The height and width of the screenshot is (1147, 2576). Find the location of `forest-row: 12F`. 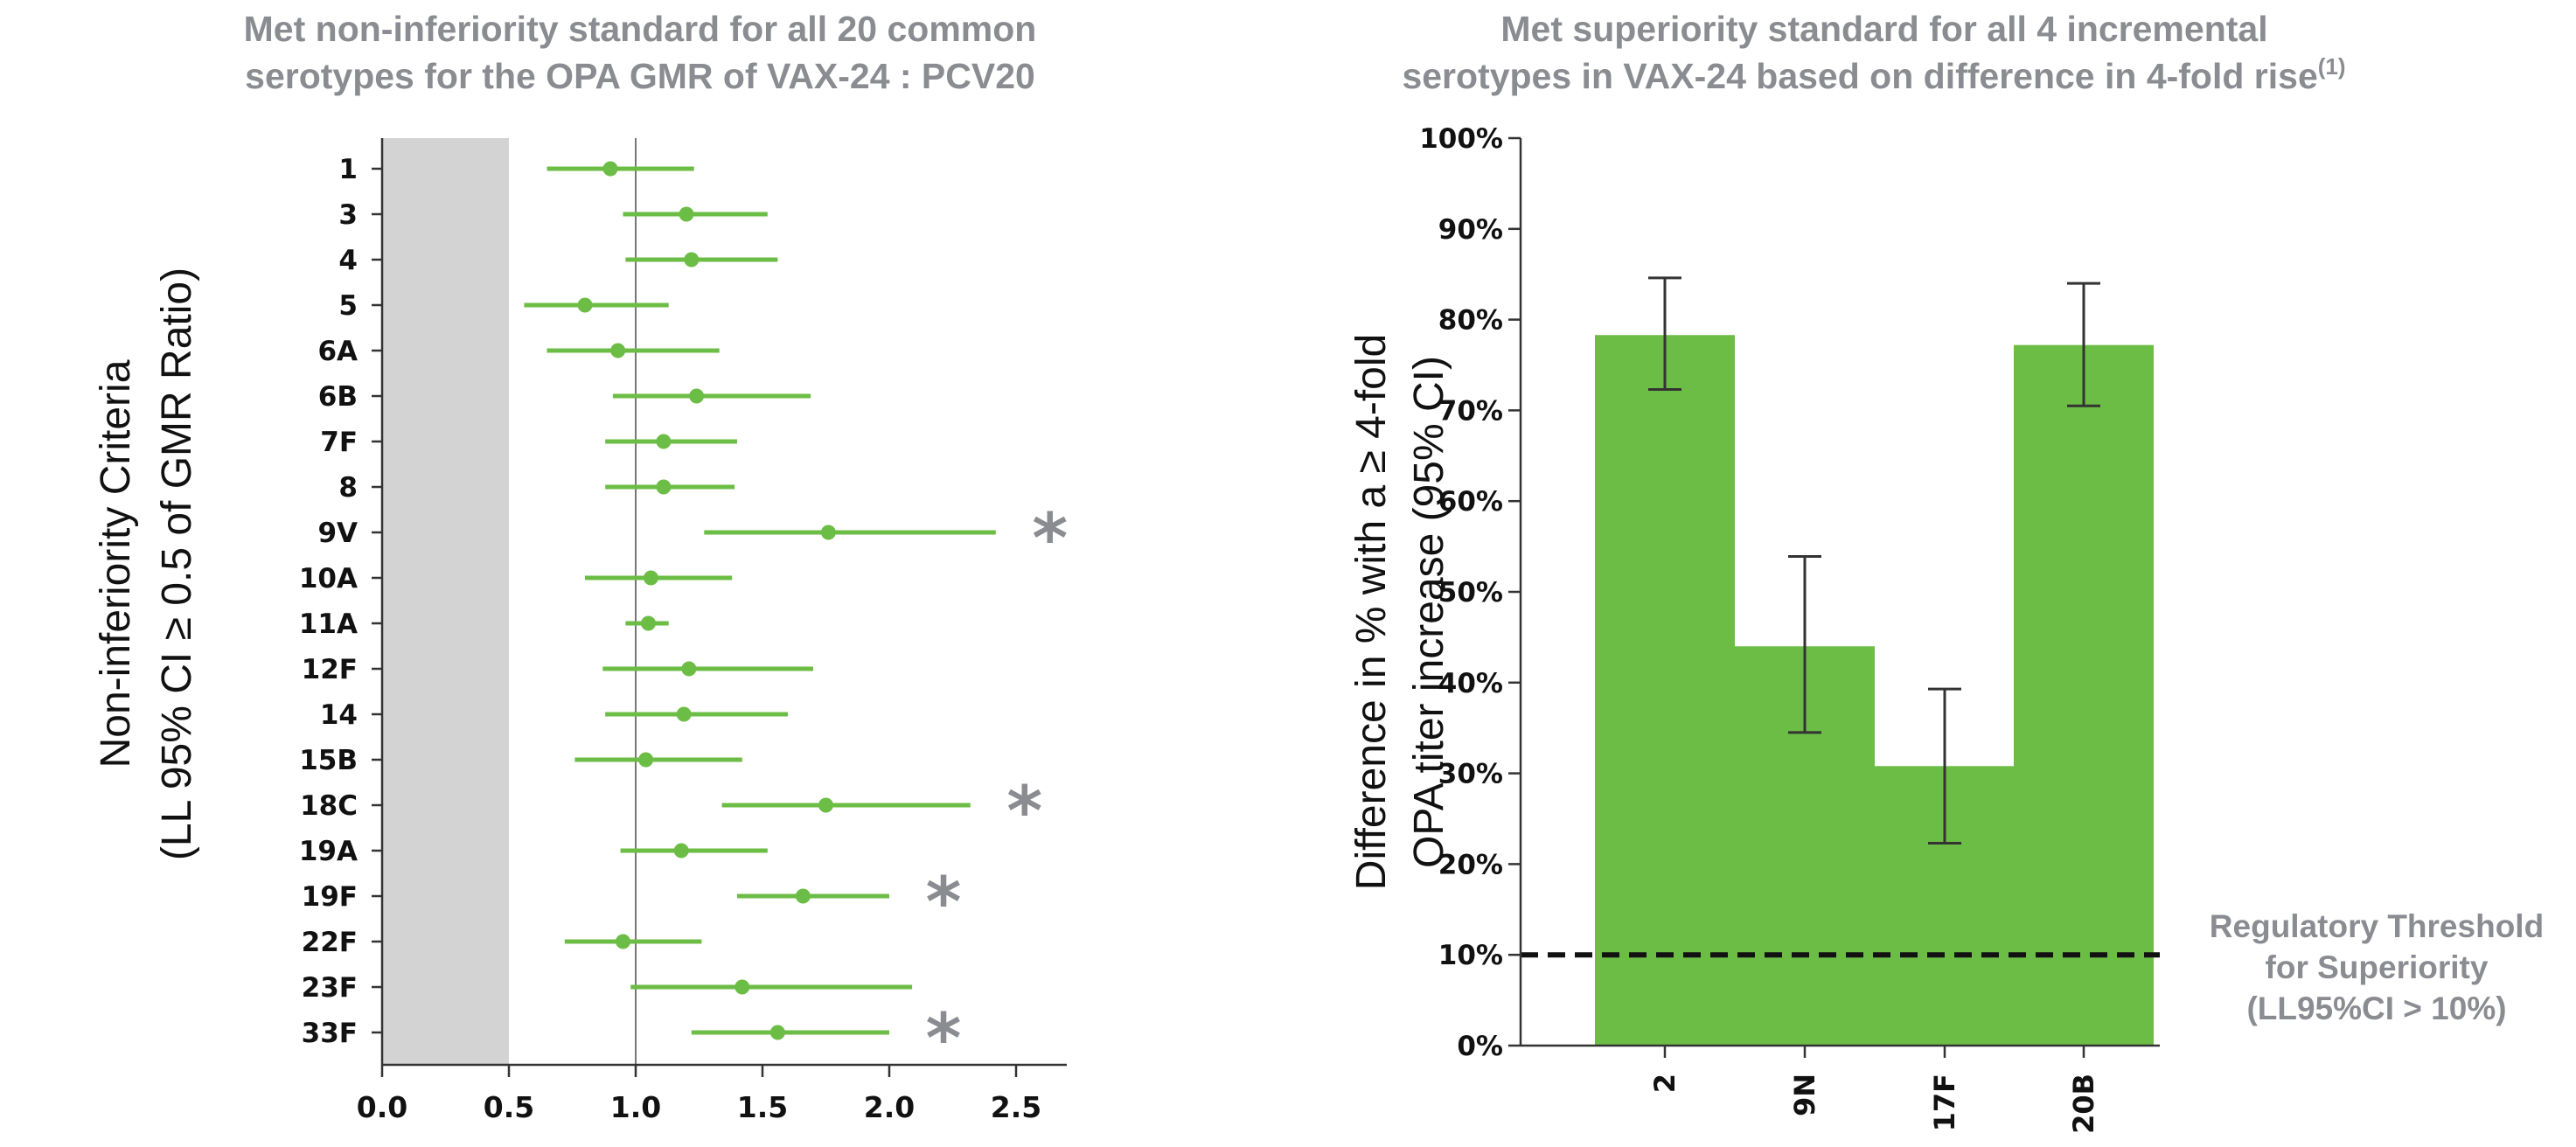

forest-row: 12F is located at coordinates (557, 669).